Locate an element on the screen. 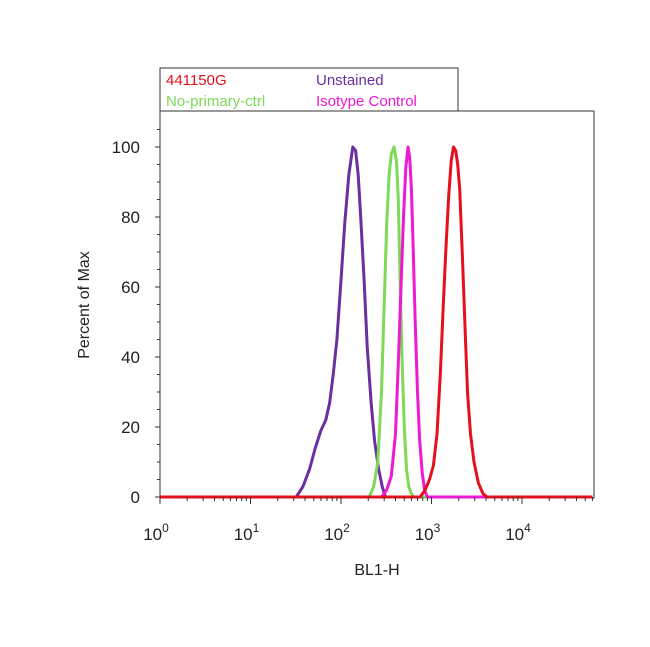  legend-entry-unstained: Unstained is located at coordinates (350, 80).